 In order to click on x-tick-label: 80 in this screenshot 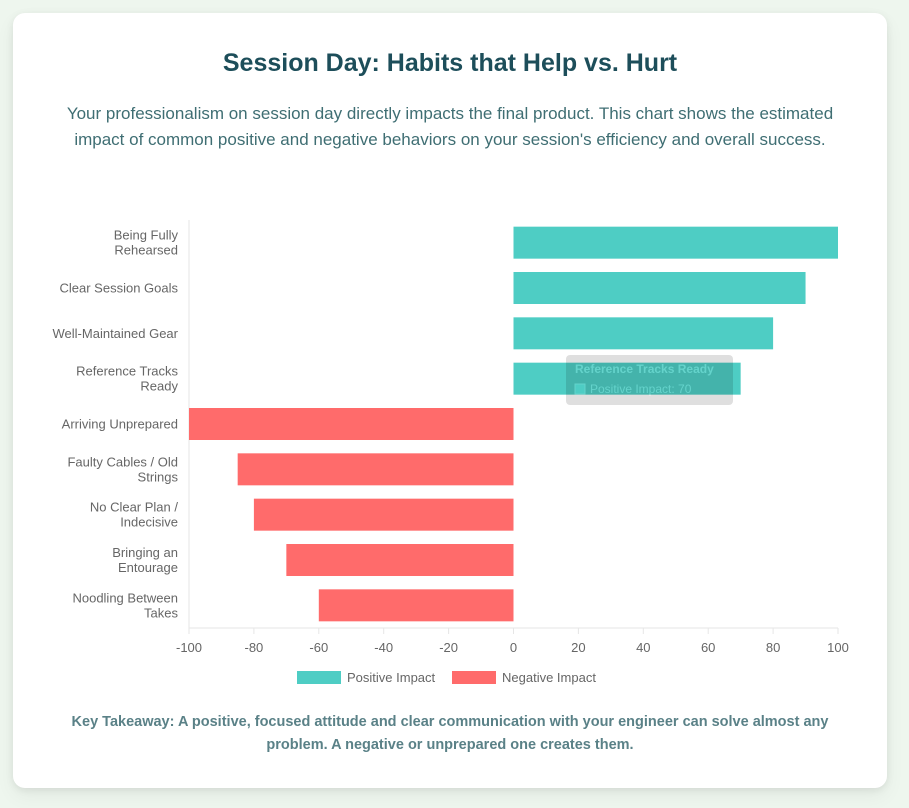, I will do `click(773, 647)`.